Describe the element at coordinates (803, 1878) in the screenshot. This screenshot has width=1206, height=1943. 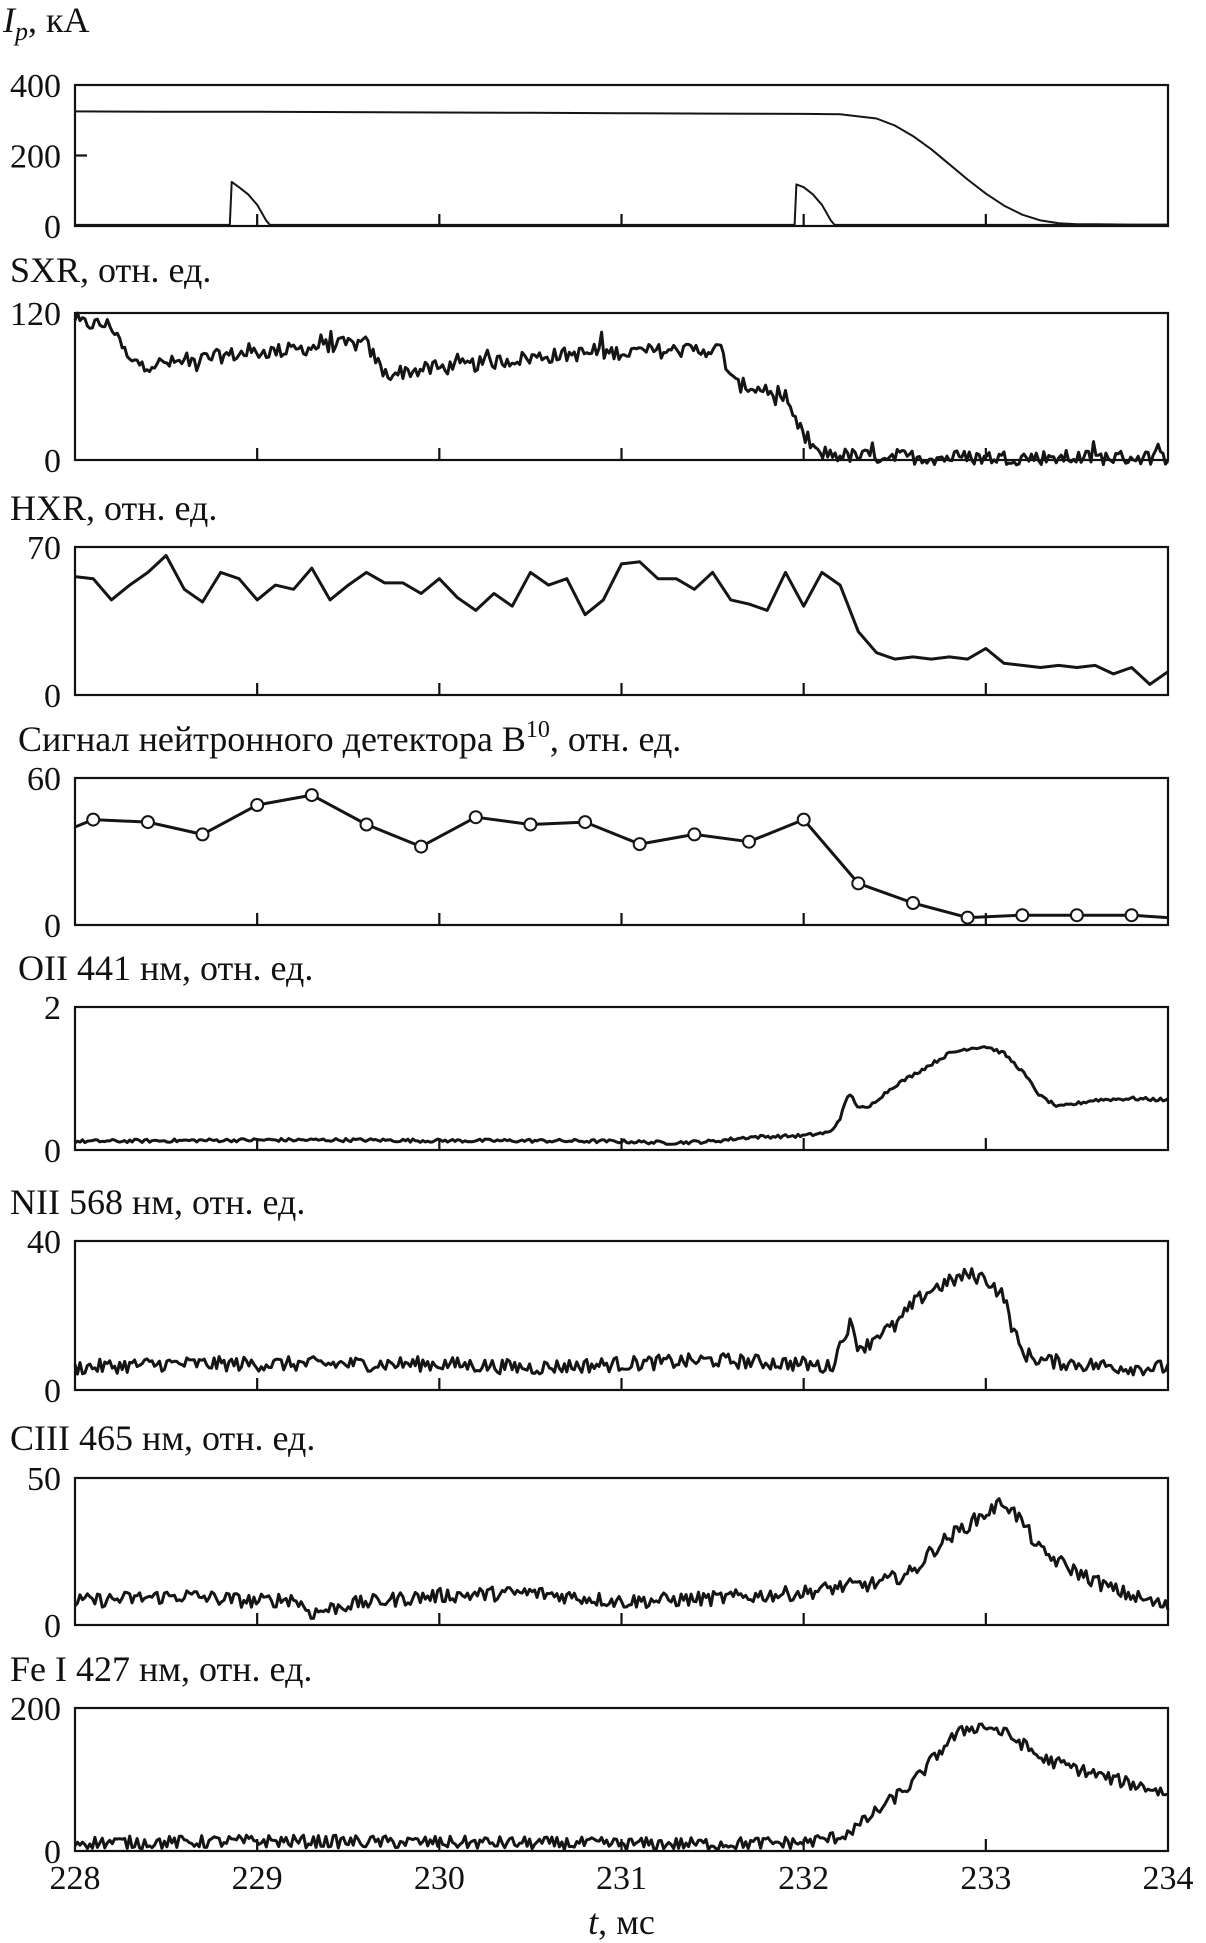
I see `x-tick-label: 232` at that location.